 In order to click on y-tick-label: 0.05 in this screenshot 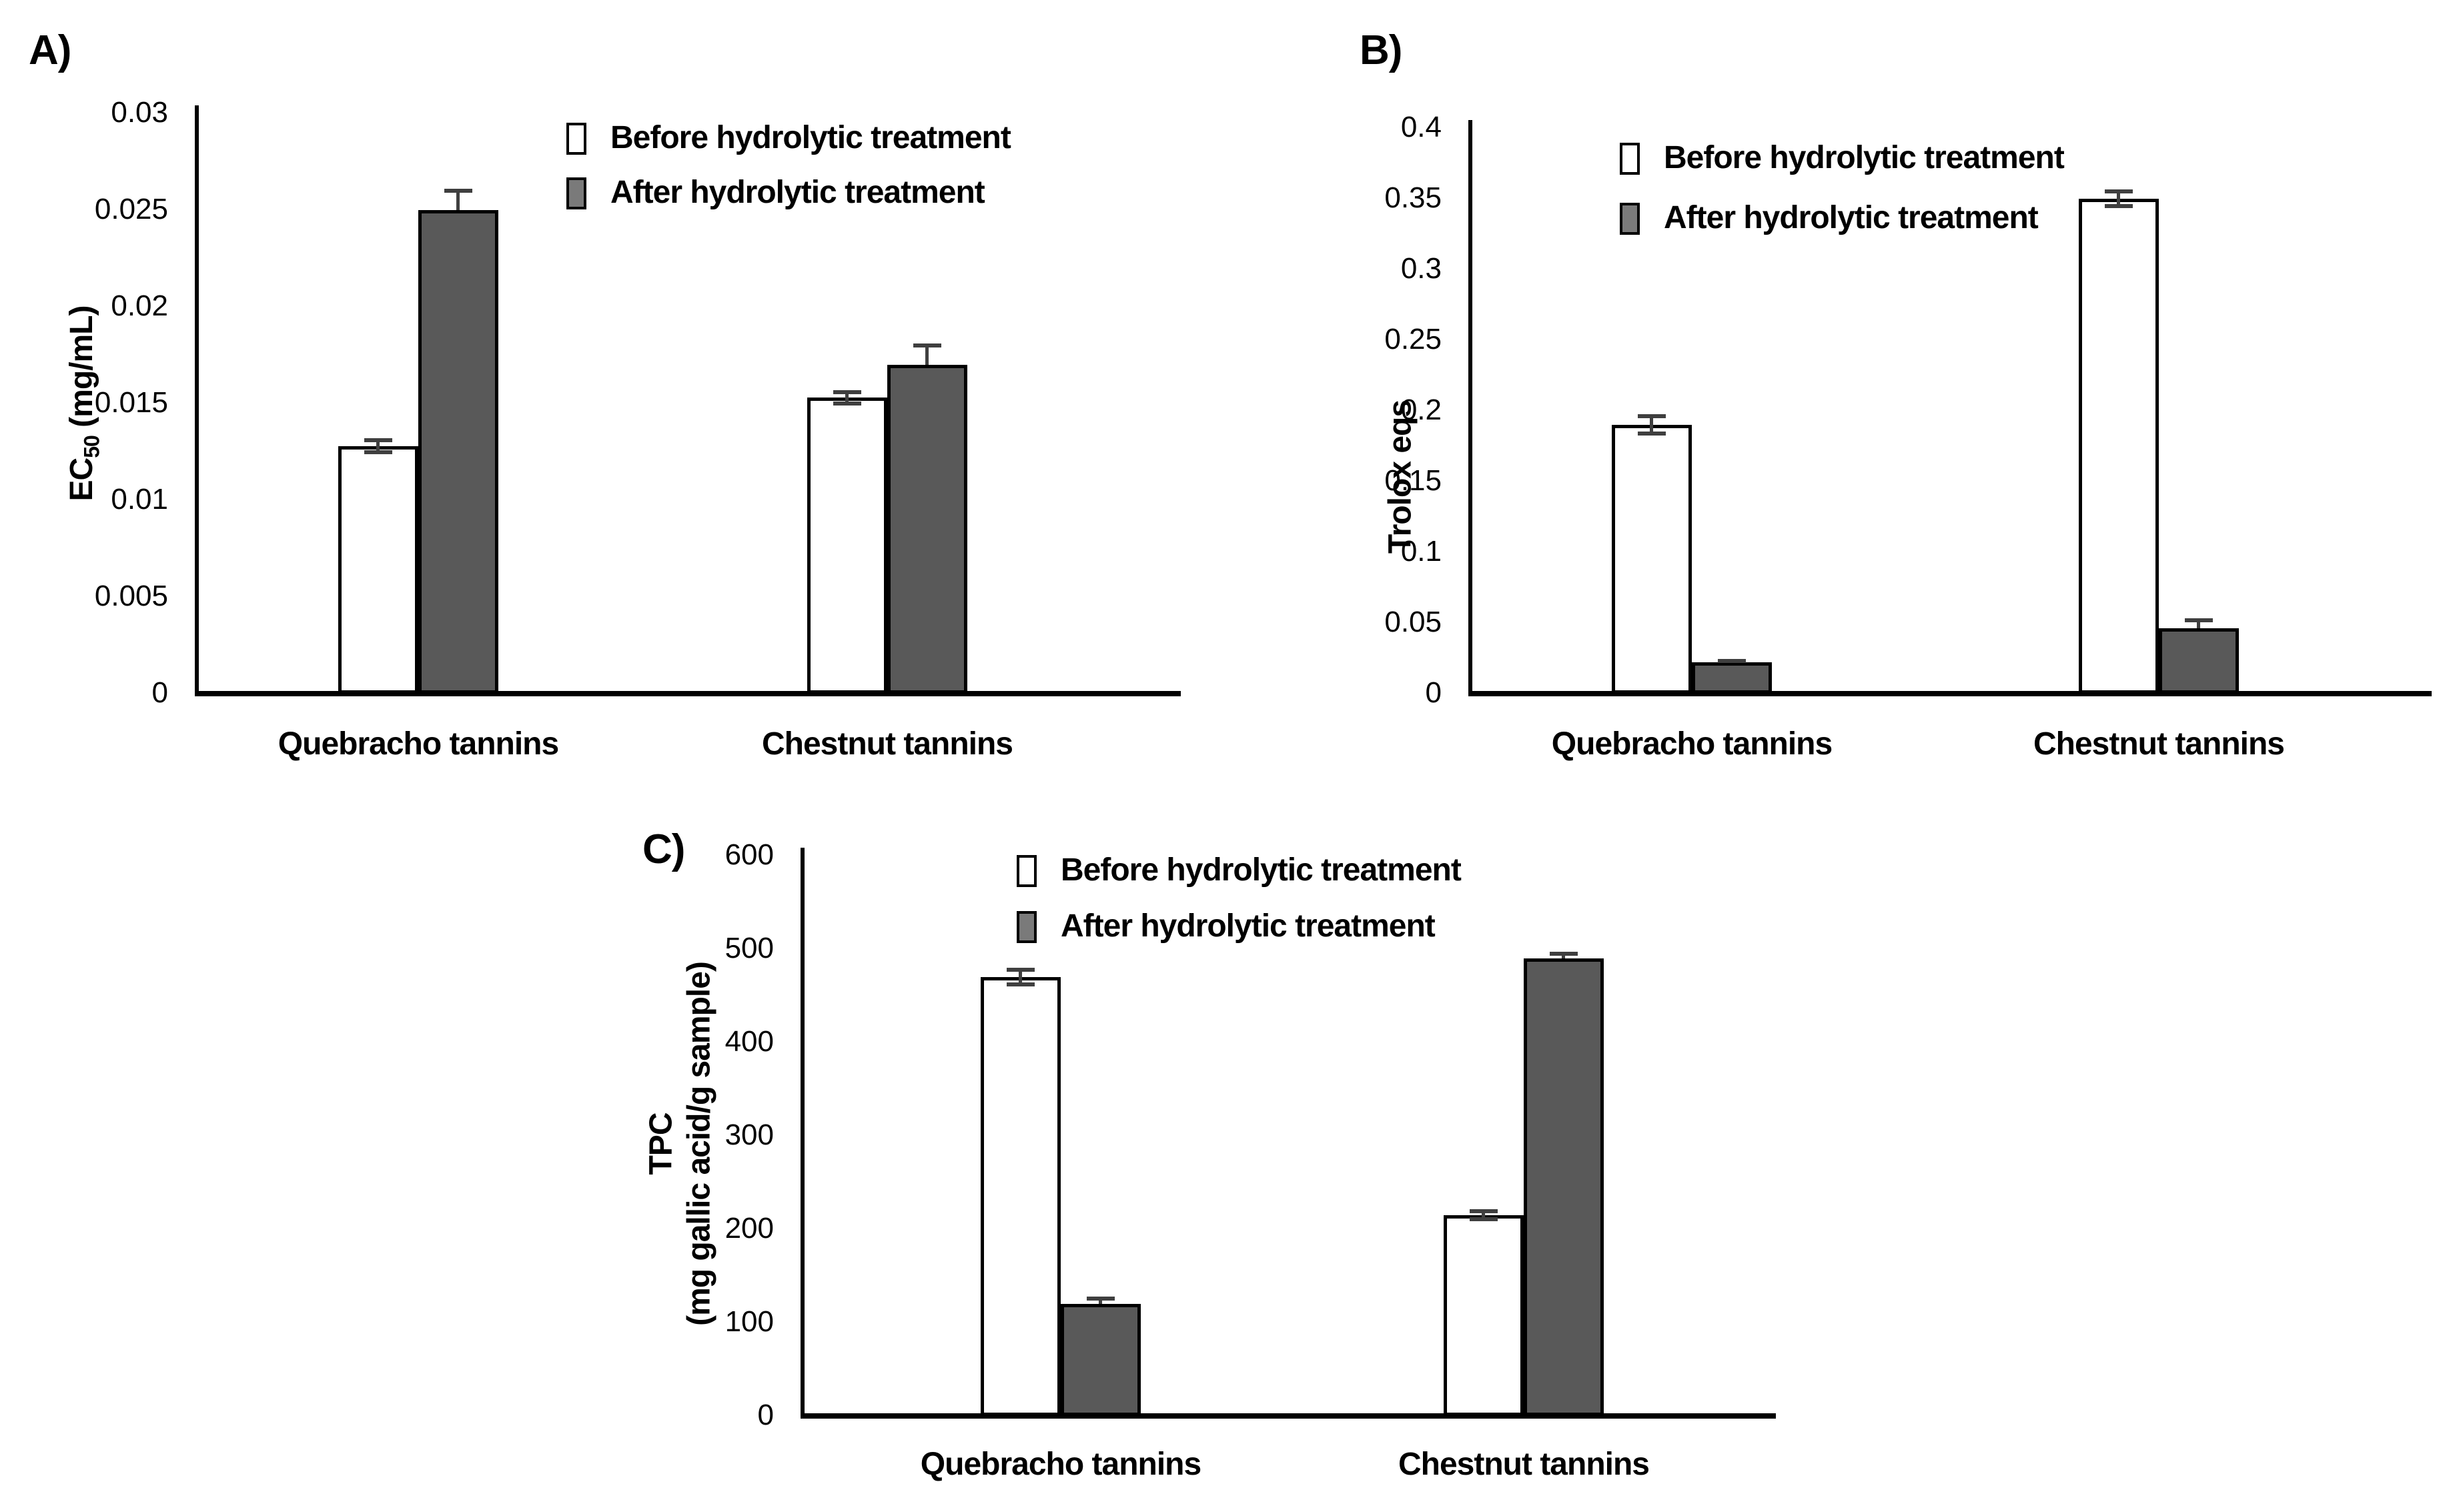, I will do `click(1413, 622)`.